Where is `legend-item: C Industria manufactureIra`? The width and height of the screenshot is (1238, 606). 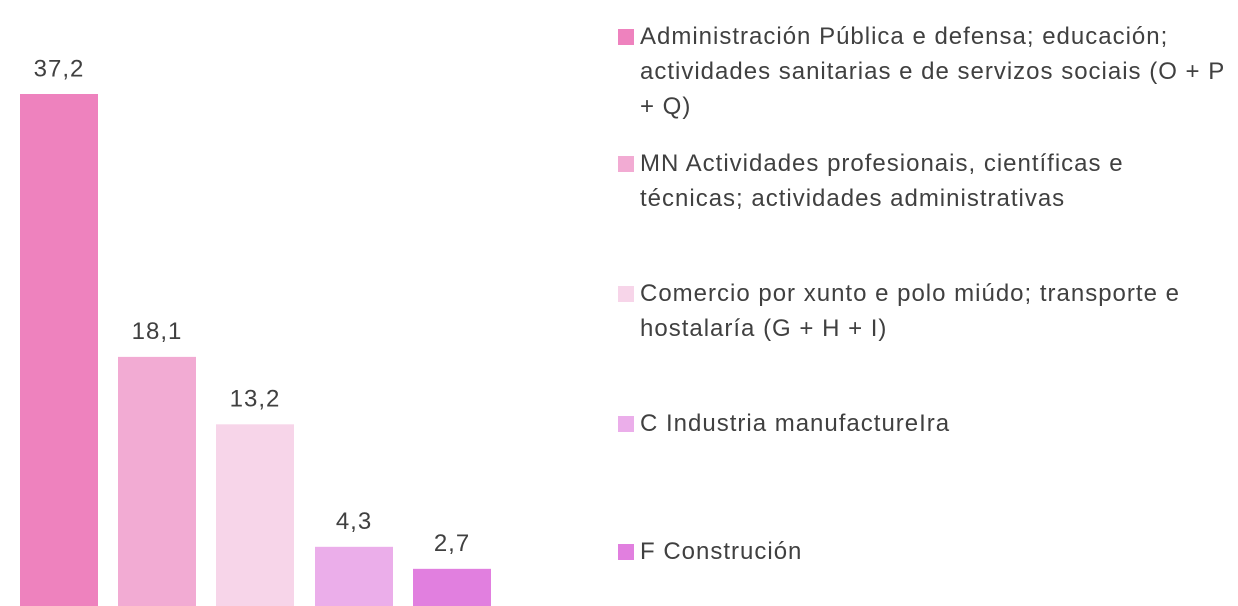
legend-item: C Industria manufactureIra is located at coordinates (925, 423).